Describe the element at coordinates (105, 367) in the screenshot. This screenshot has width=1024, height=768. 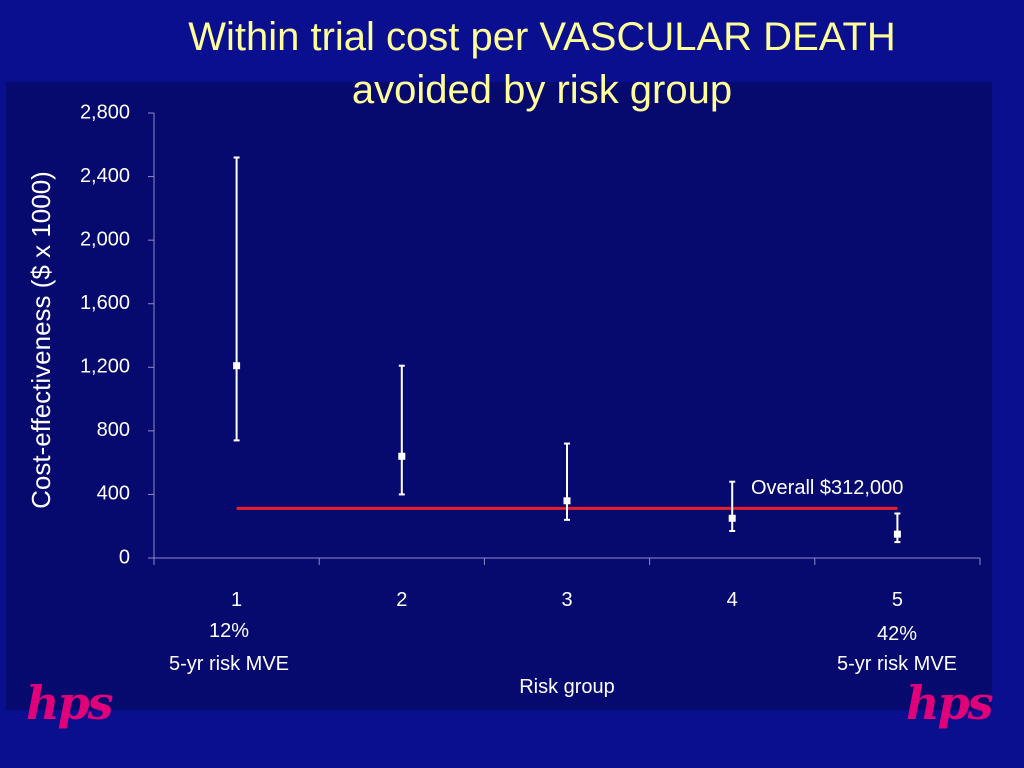
I see `y-tick-label: 1,200` at that location.